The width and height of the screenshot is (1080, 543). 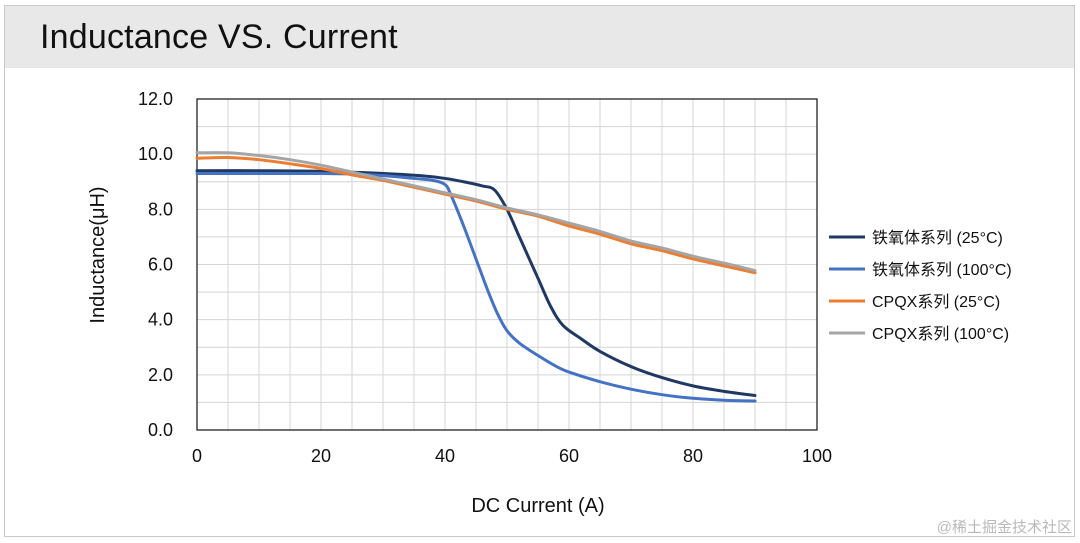 What do you see at coordinates (940, 334) in the screenshot?
I see `legend-label: CPQX系列 (100°C)` at bounding box center [940, 334].